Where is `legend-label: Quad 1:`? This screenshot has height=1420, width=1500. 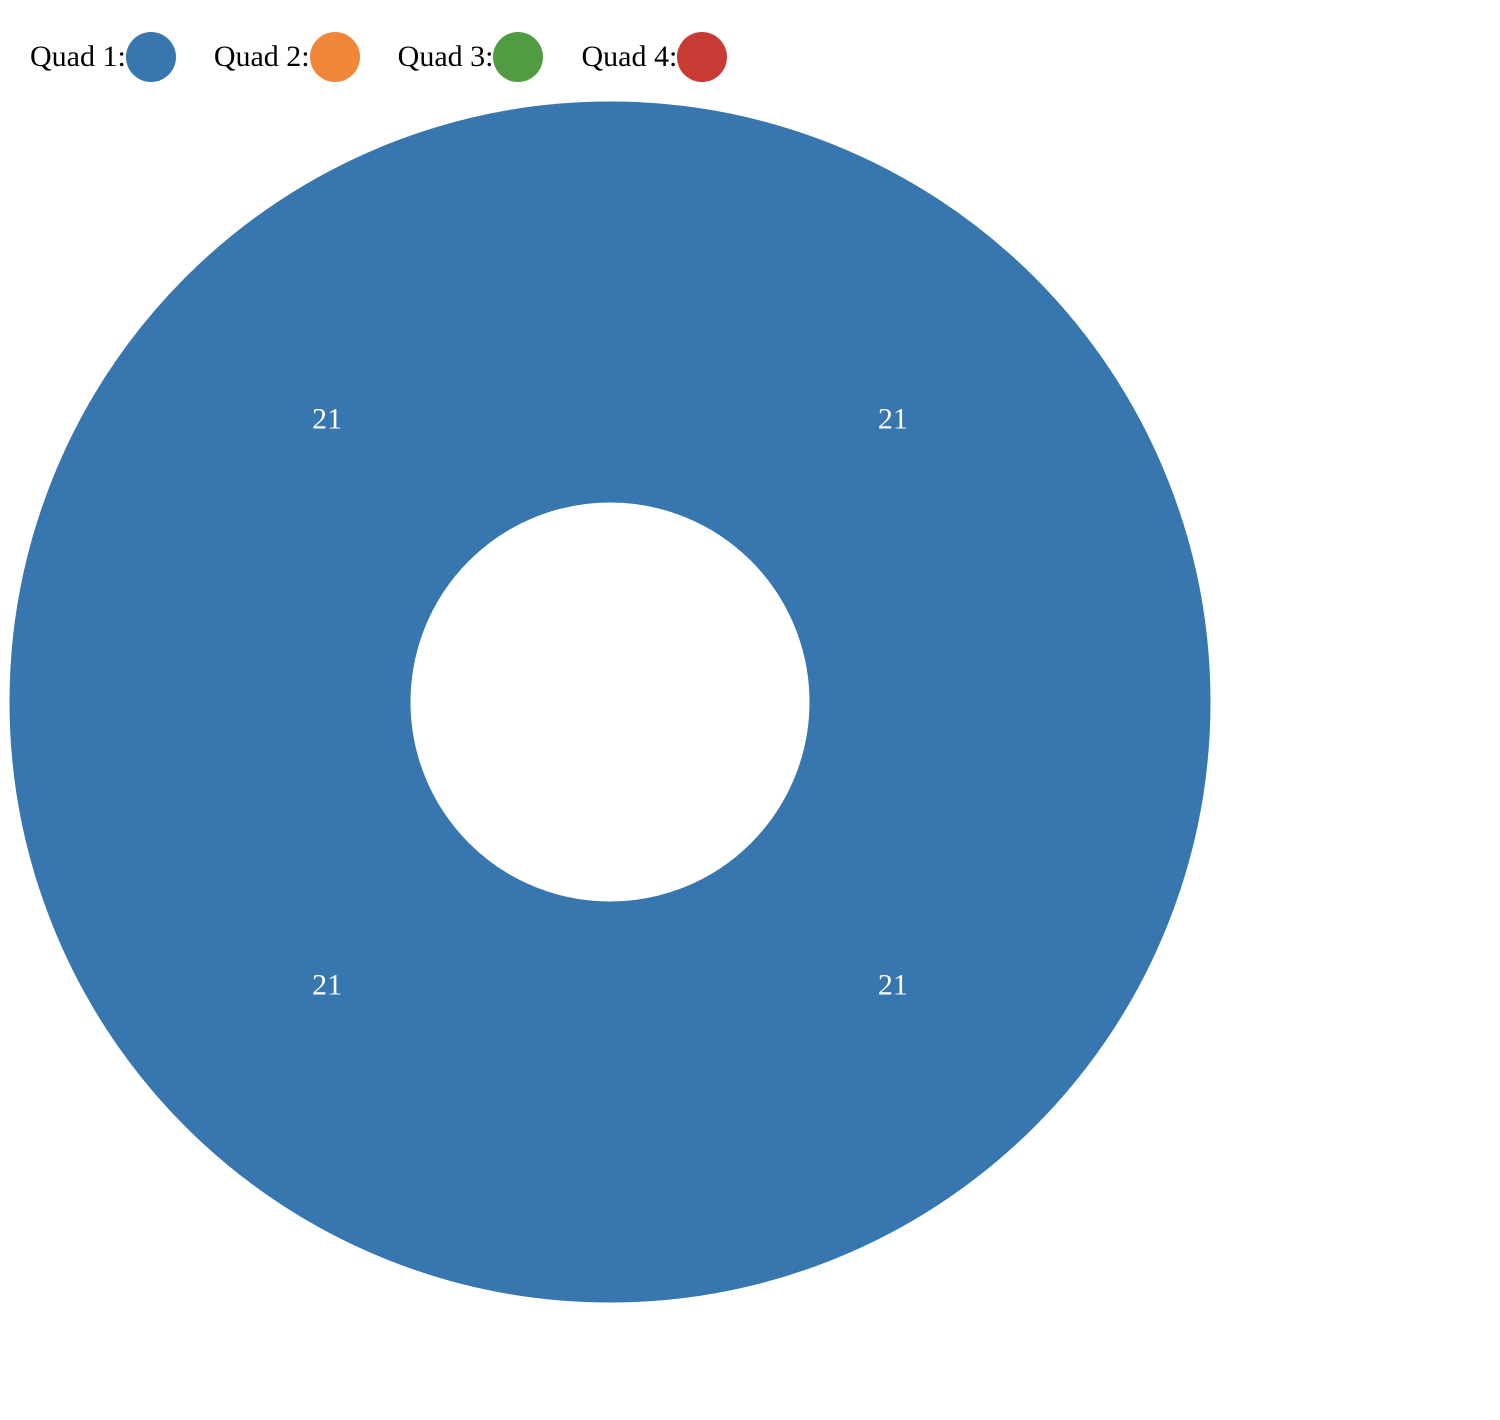
legend-label: Quad 1: is located at coordinates (78, 56).